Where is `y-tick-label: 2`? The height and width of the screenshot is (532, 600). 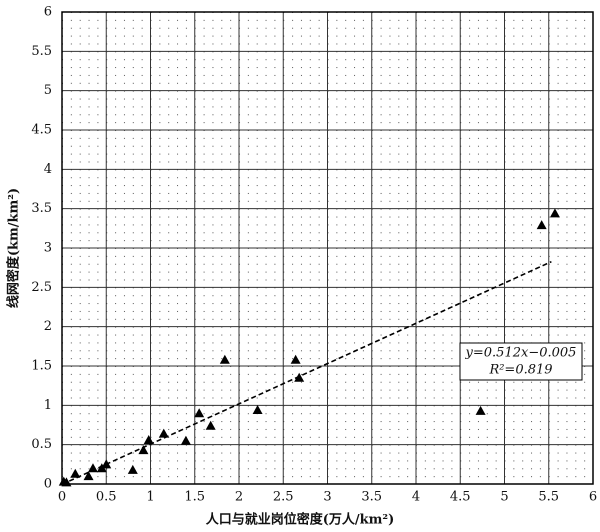 y-tick-label: 2 is located at coordinates (48, 326).